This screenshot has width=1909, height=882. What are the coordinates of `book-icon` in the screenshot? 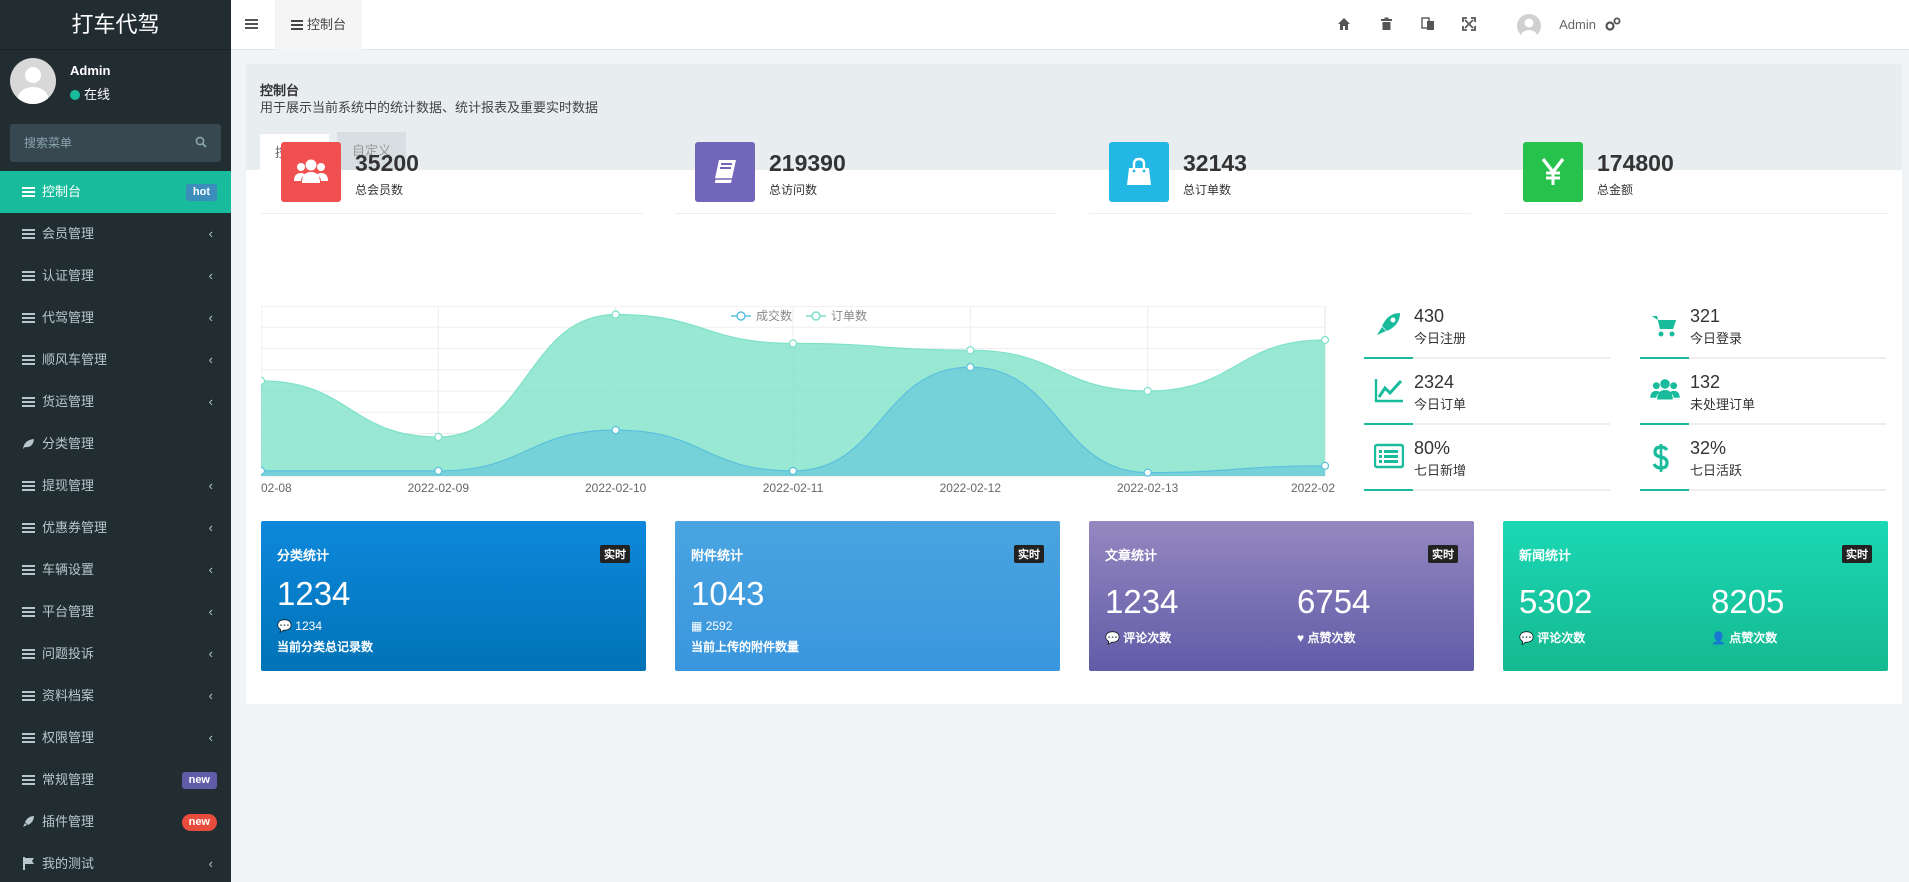 It's located at (724, 172).